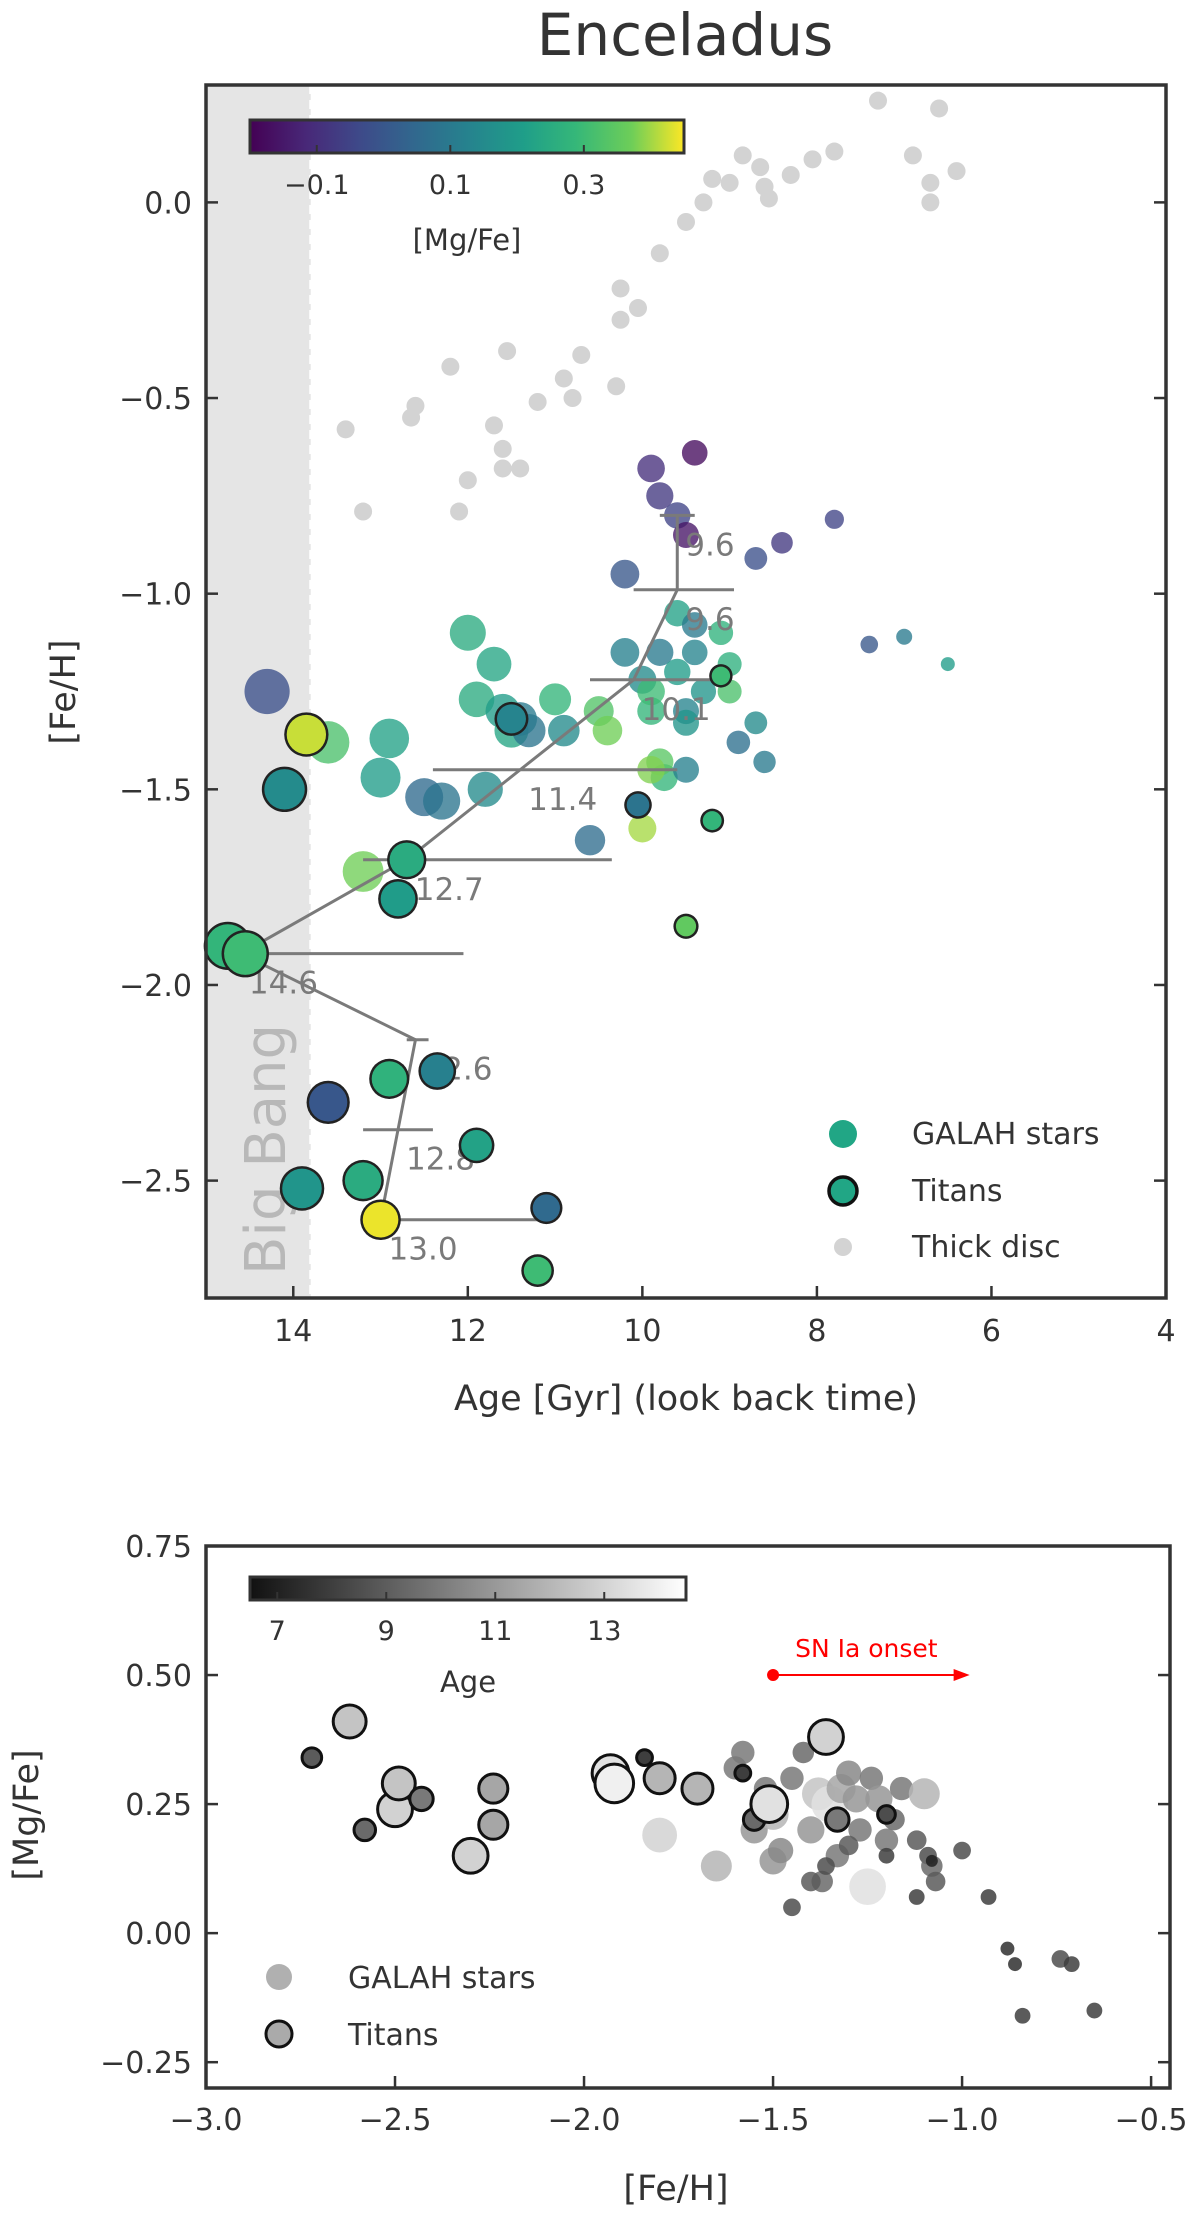 This screenshot has width=1200, height=2215. What do you see at coordinates (259, 691) in the screenshot?
I see `top-background-layer: Big Bang` at bounding box center [259, 691].